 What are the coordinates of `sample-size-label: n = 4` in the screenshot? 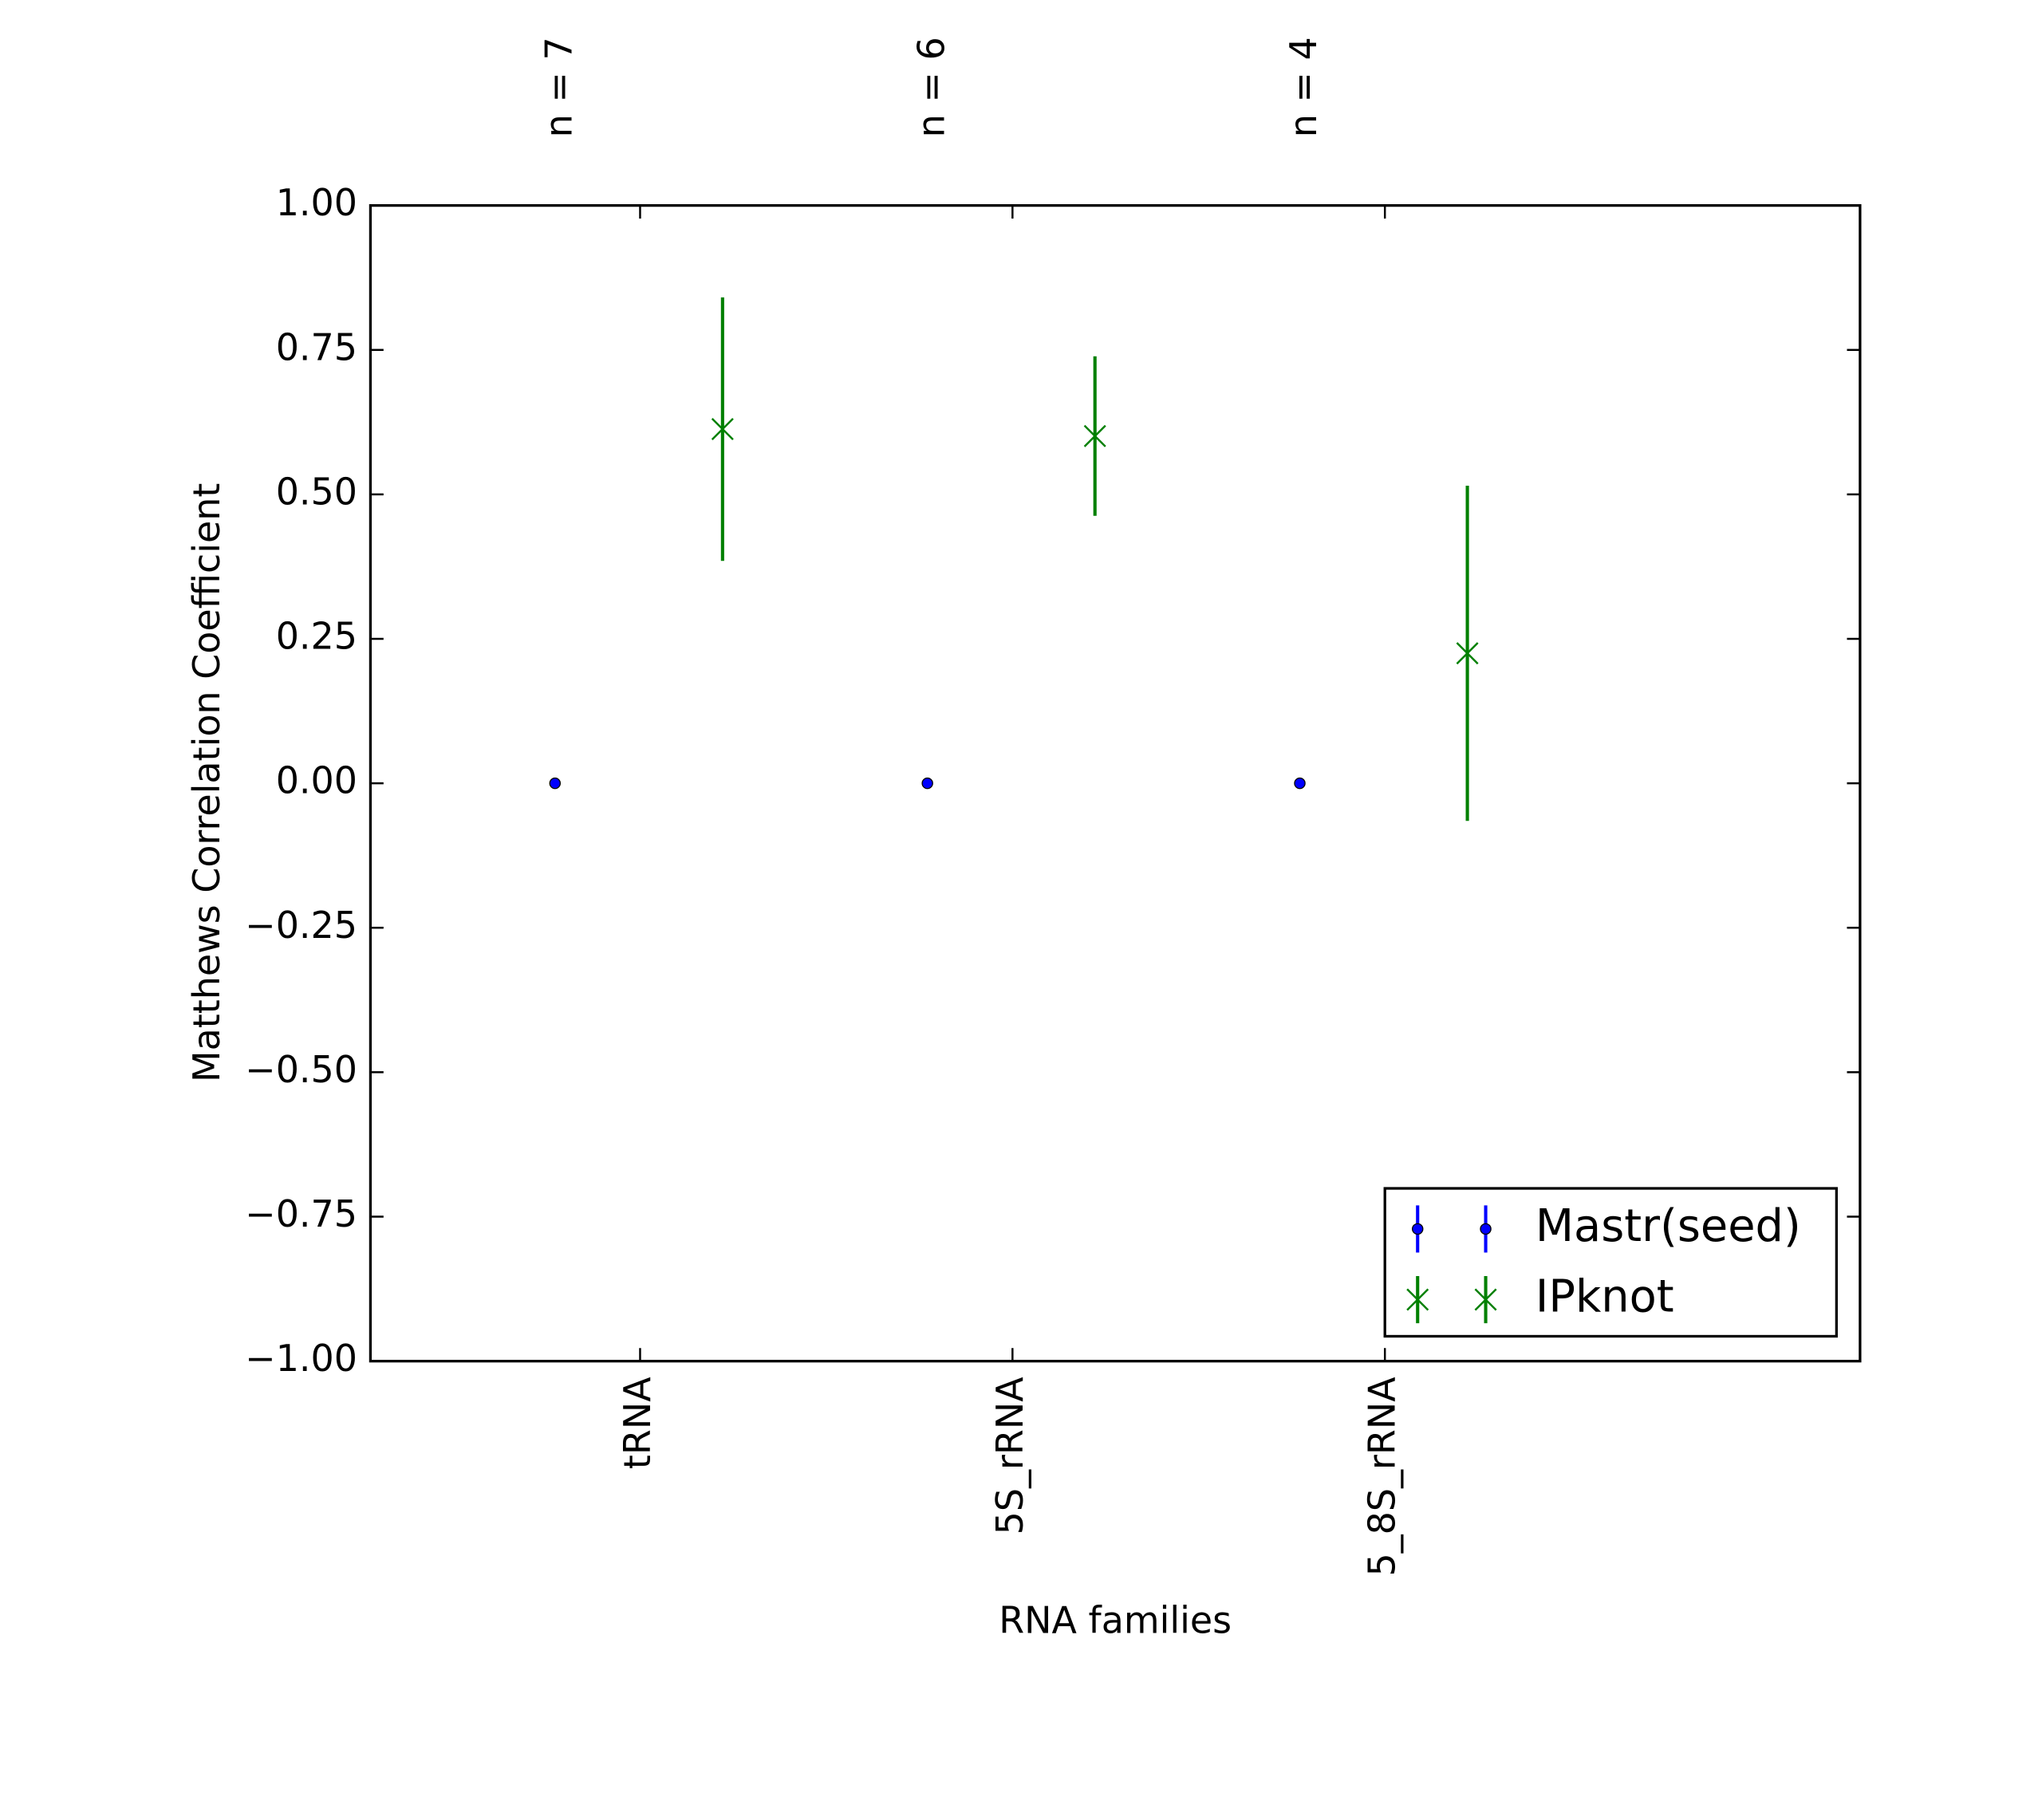 It's located at (1303, 87).